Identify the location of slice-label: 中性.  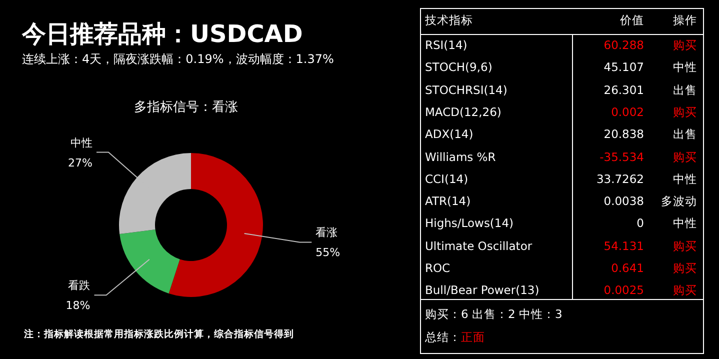
(81, 143).